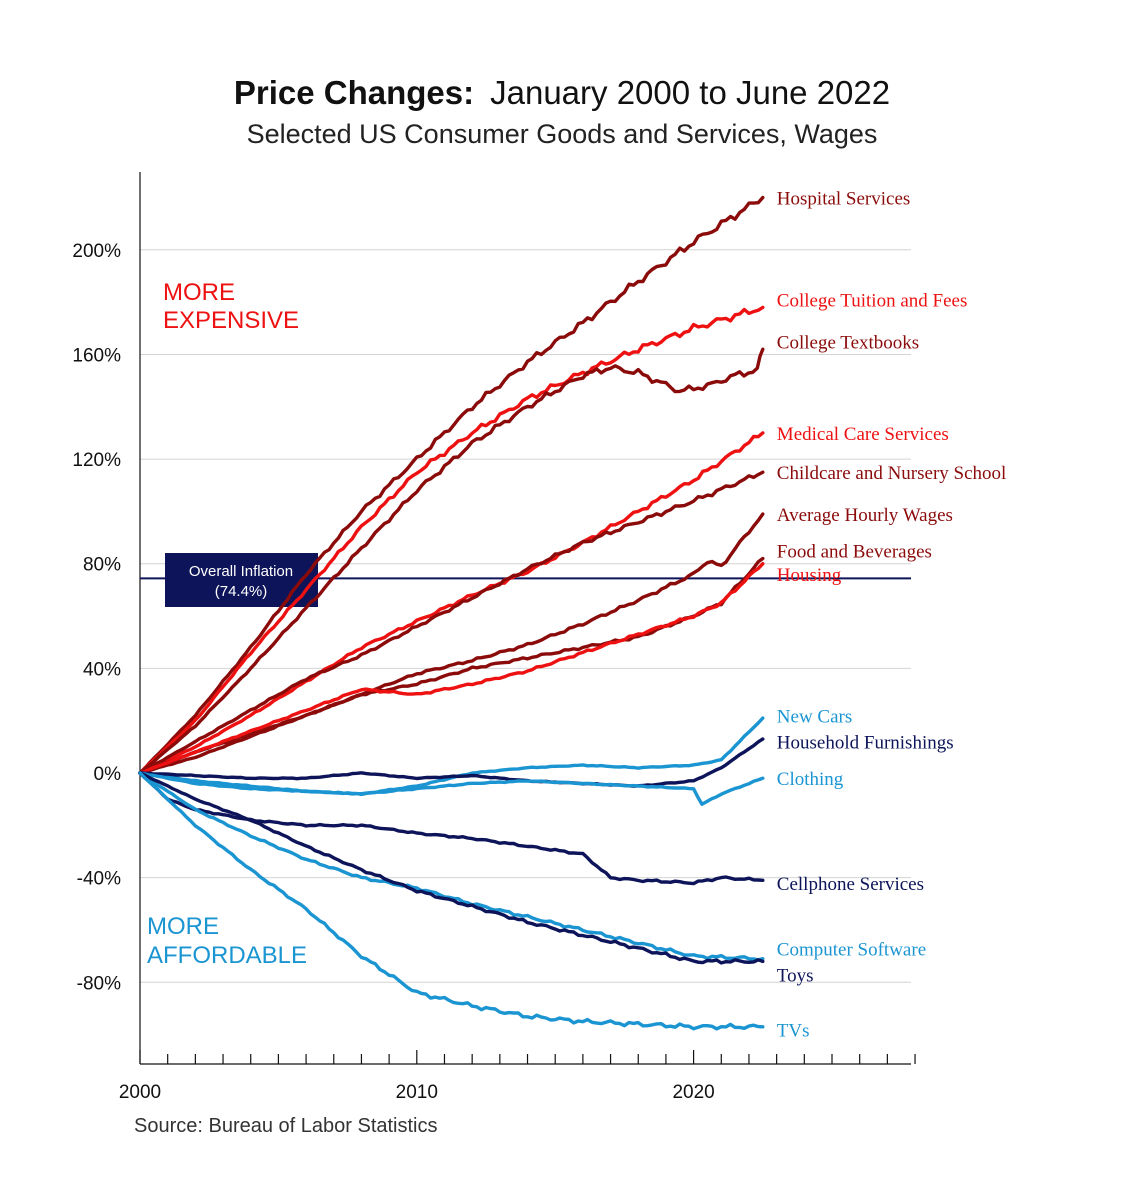 This screenshot has height=1200, width=1127. Describe the element at coordinates (241, 591) in the screenshot. I see `inflation-label-line: (74.4%)` at that location.